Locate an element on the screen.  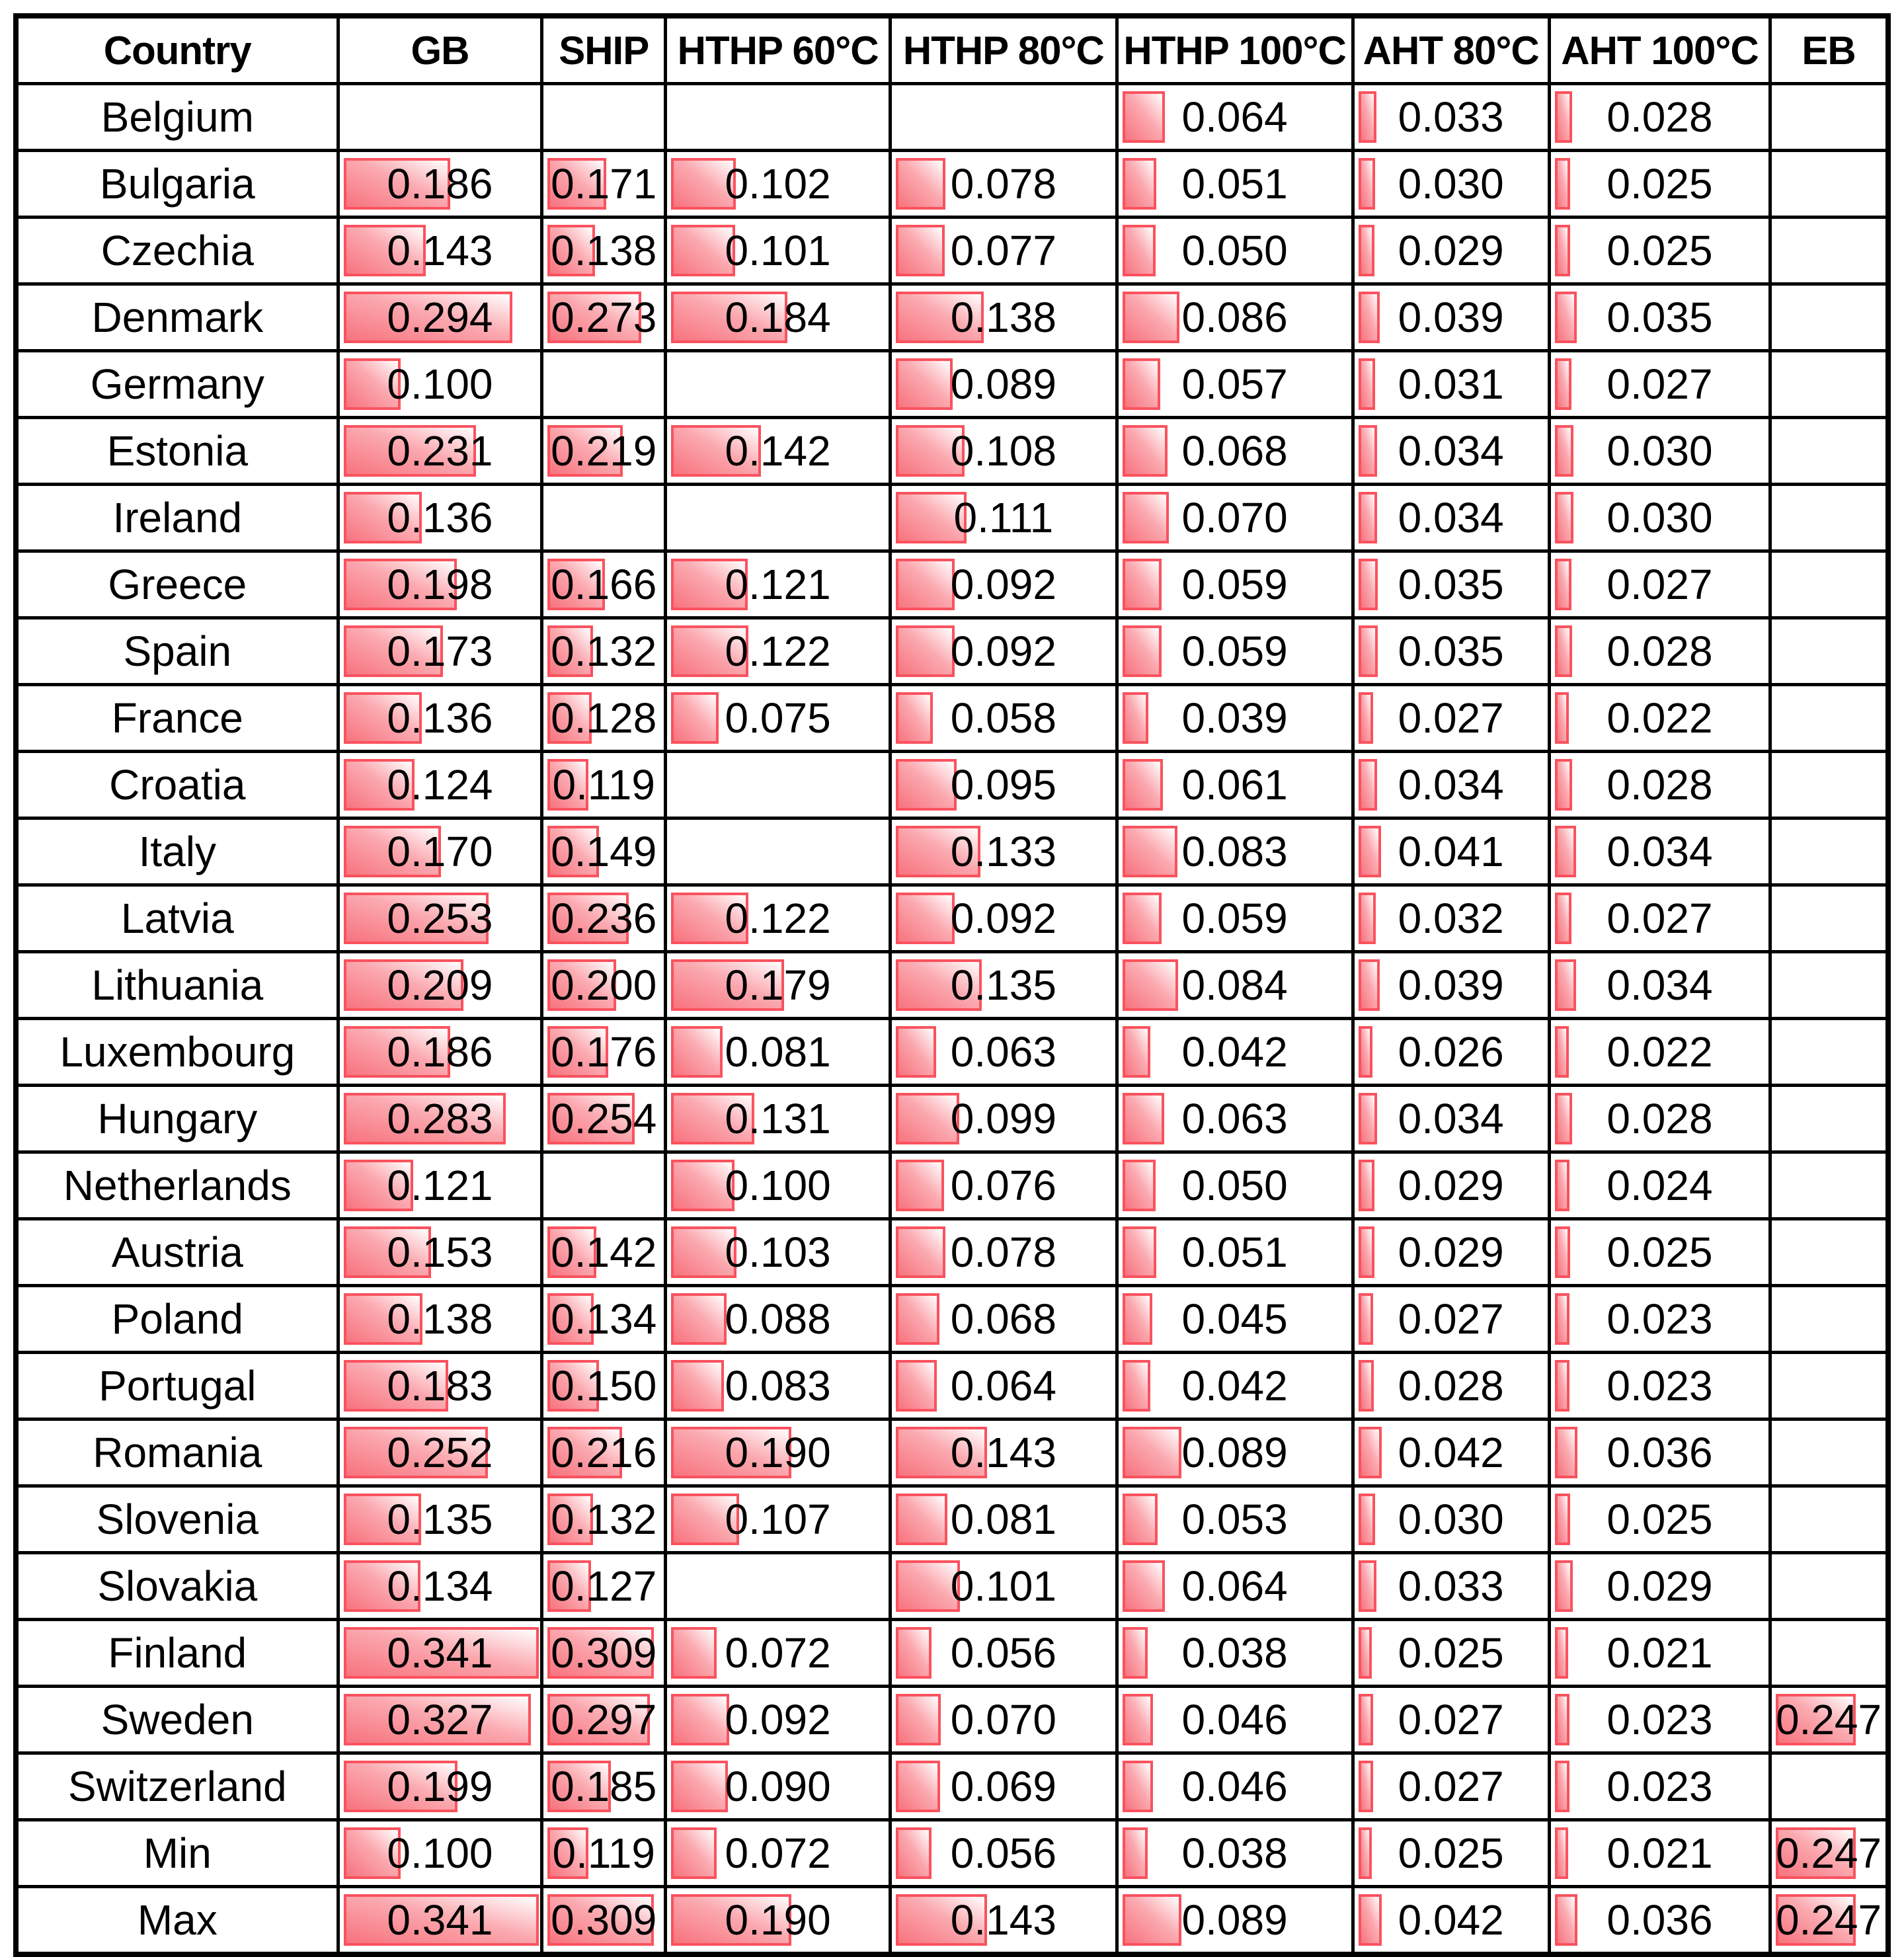
value-cell: 0.184 is located at coordinates (778, 317).